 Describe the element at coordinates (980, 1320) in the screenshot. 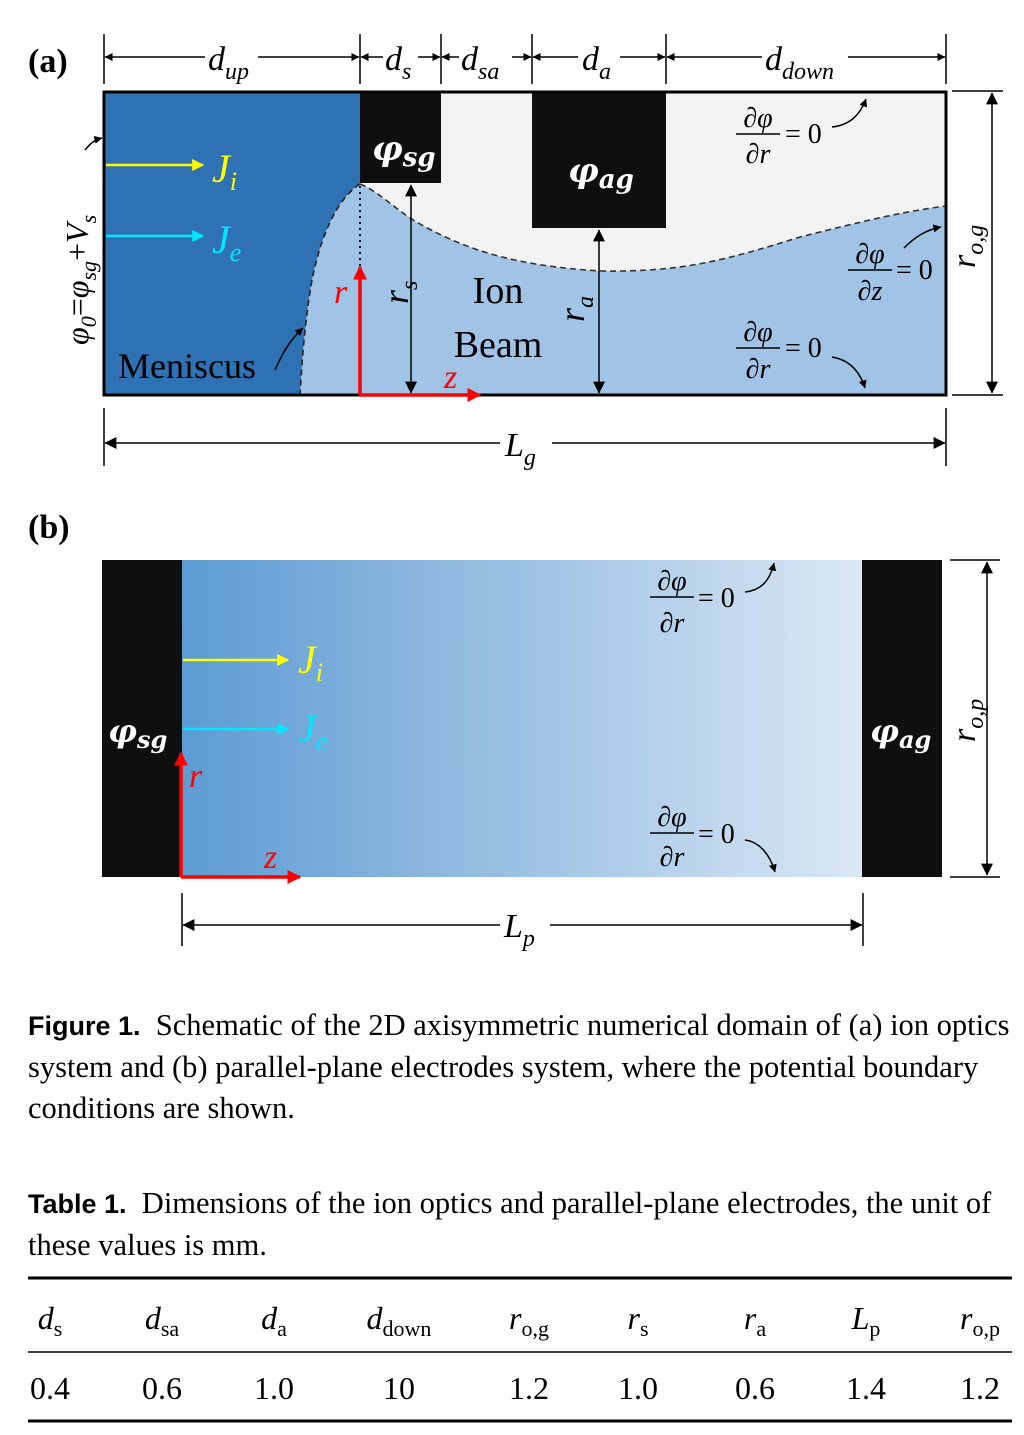

I see `table-header-cell: ro,p` at that location.